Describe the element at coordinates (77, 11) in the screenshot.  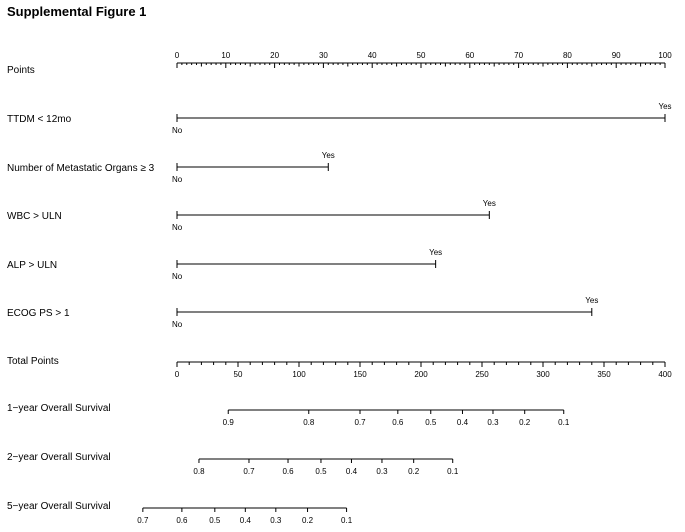
I see `figure-title: Supplemental Figure 1` at that location.